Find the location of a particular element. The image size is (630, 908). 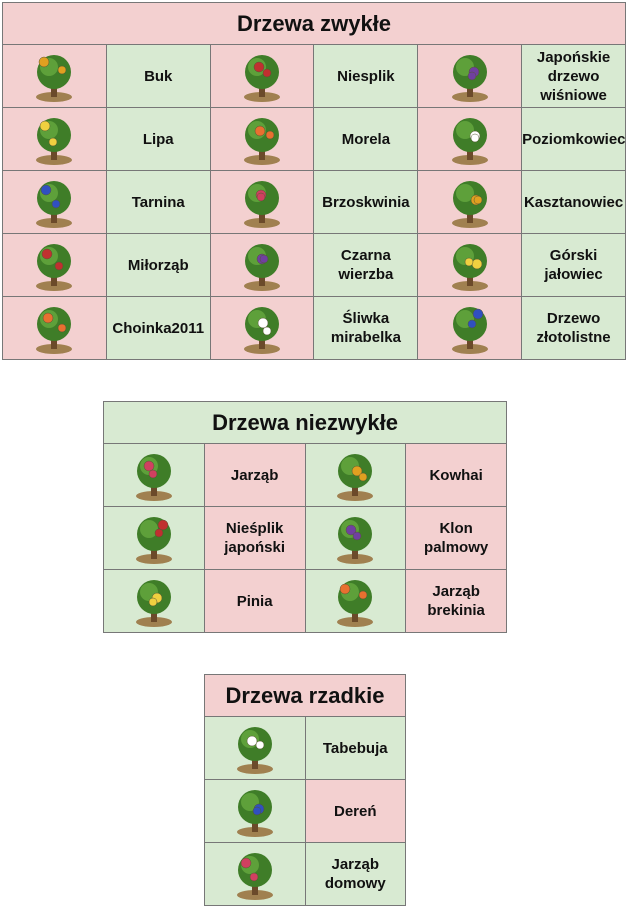

tree-name: Jarząb brekinia is located at coordinates (456, 601).